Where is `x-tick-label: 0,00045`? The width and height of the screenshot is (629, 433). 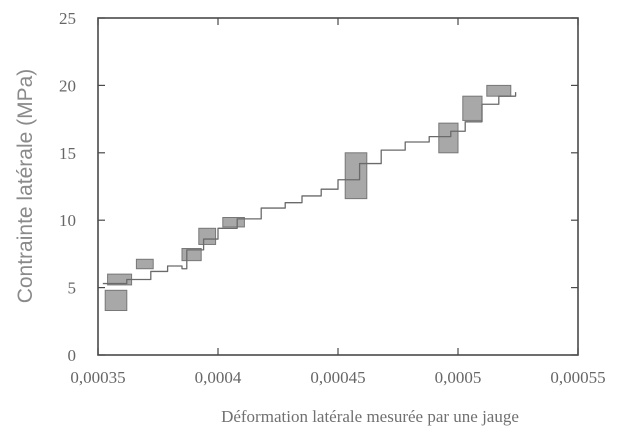
x-tick-label: 0,00045 is located at coordinates (337, 377).